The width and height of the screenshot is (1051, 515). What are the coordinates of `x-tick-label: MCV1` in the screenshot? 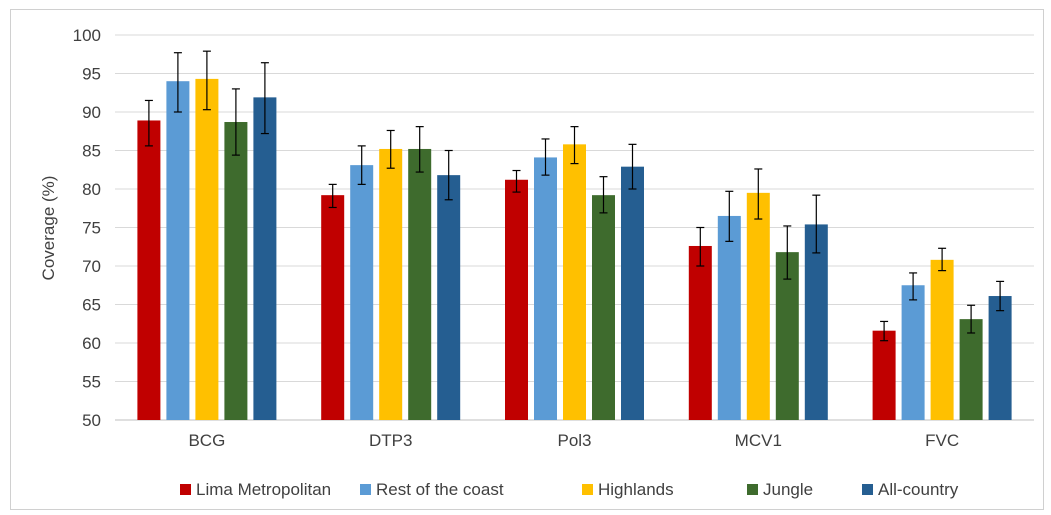 It's located at (758, 440).